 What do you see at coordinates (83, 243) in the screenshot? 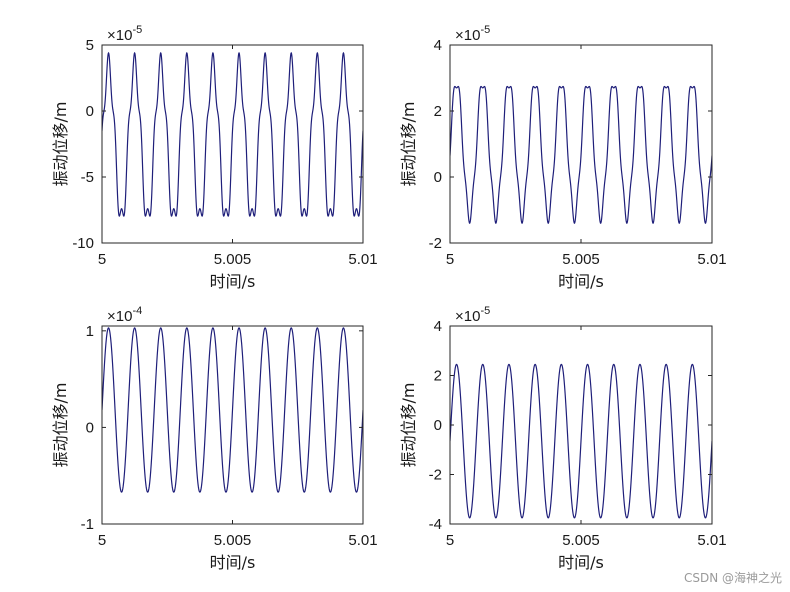
I see `y-tick-label-1-1: -10` at bounding box center [83, 243].